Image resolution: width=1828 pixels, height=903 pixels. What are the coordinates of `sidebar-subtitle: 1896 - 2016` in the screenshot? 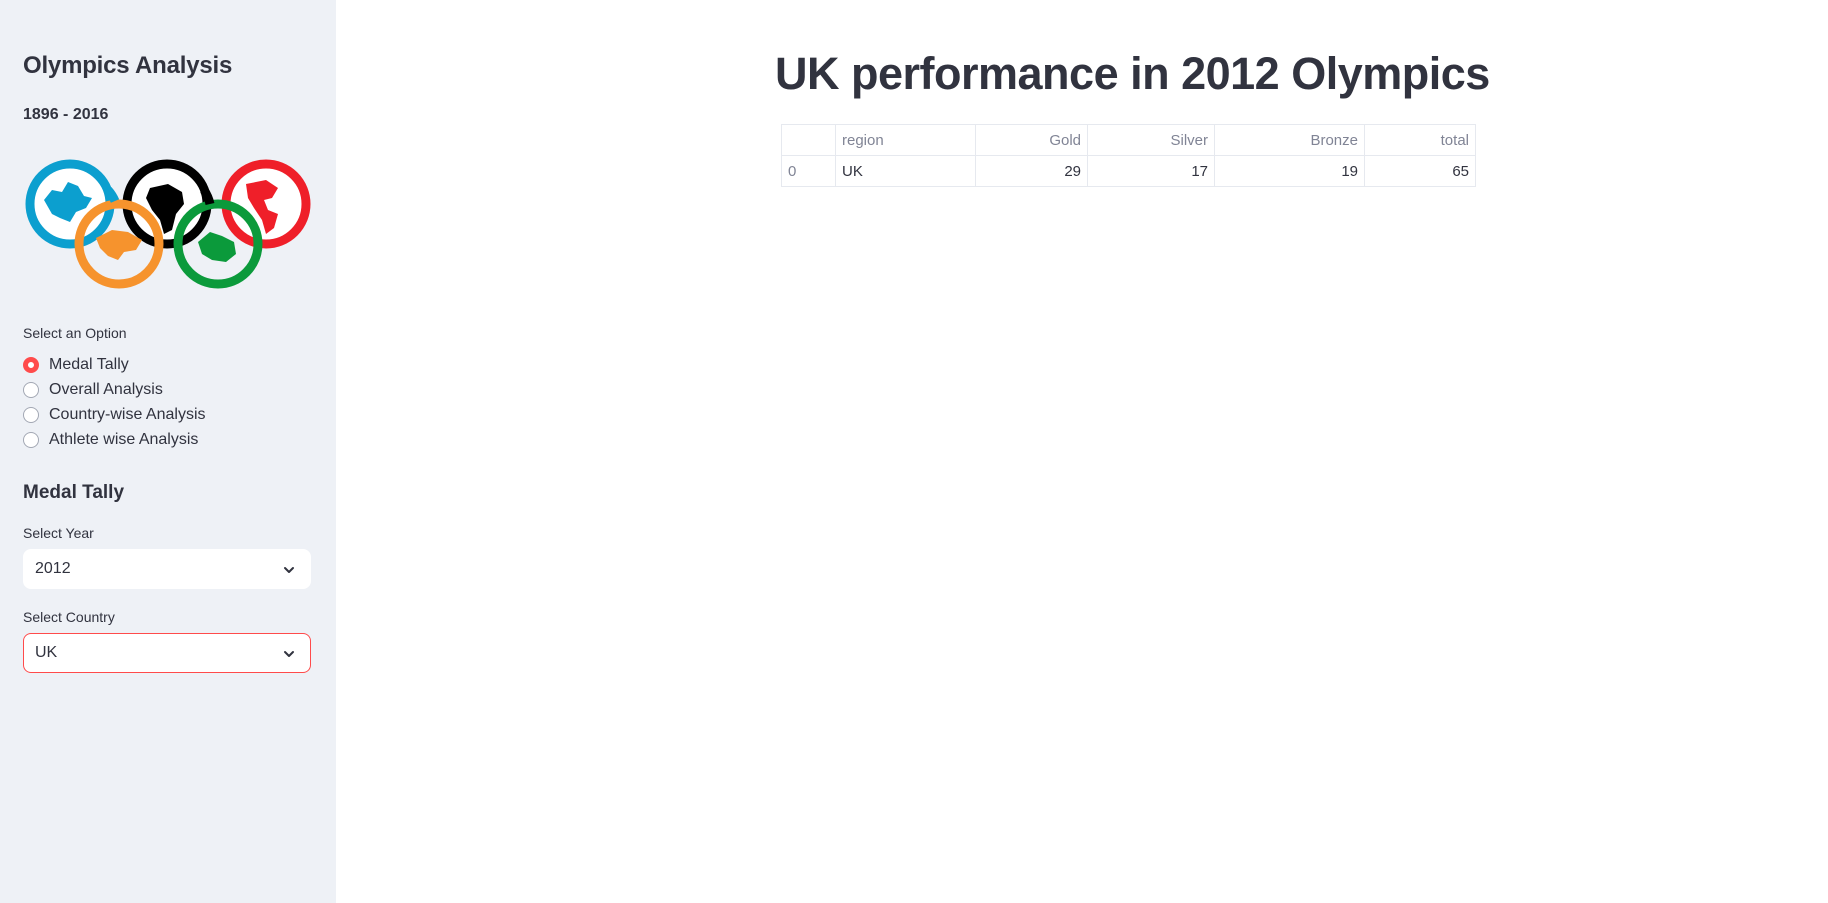 It's located at (66, 114).